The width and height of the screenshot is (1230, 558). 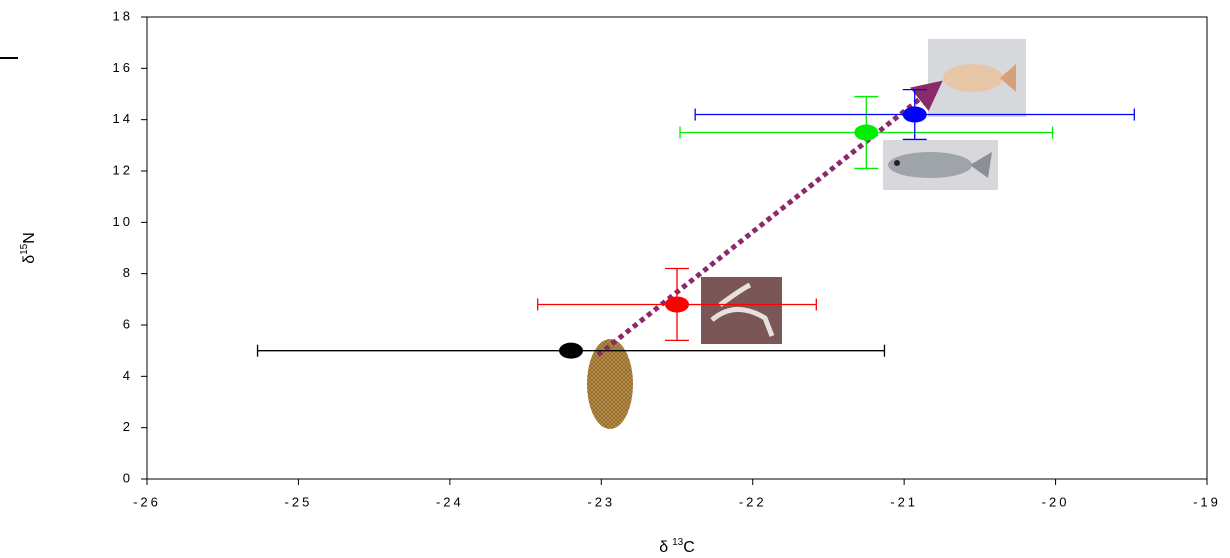 What do you see at coordinates (128, 272) in the screenshot?
I see `y-tick-label: 8` at bounding box center [128, 272].